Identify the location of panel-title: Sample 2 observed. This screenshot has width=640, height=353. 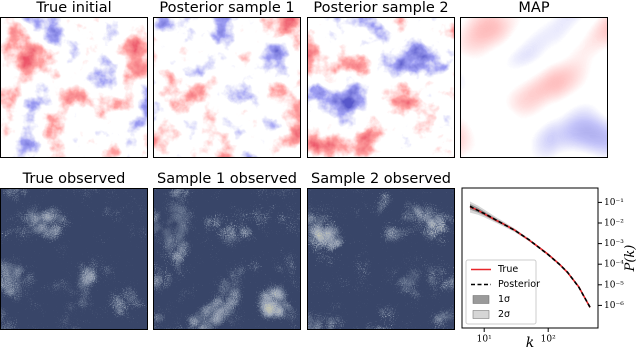
(381, 179).